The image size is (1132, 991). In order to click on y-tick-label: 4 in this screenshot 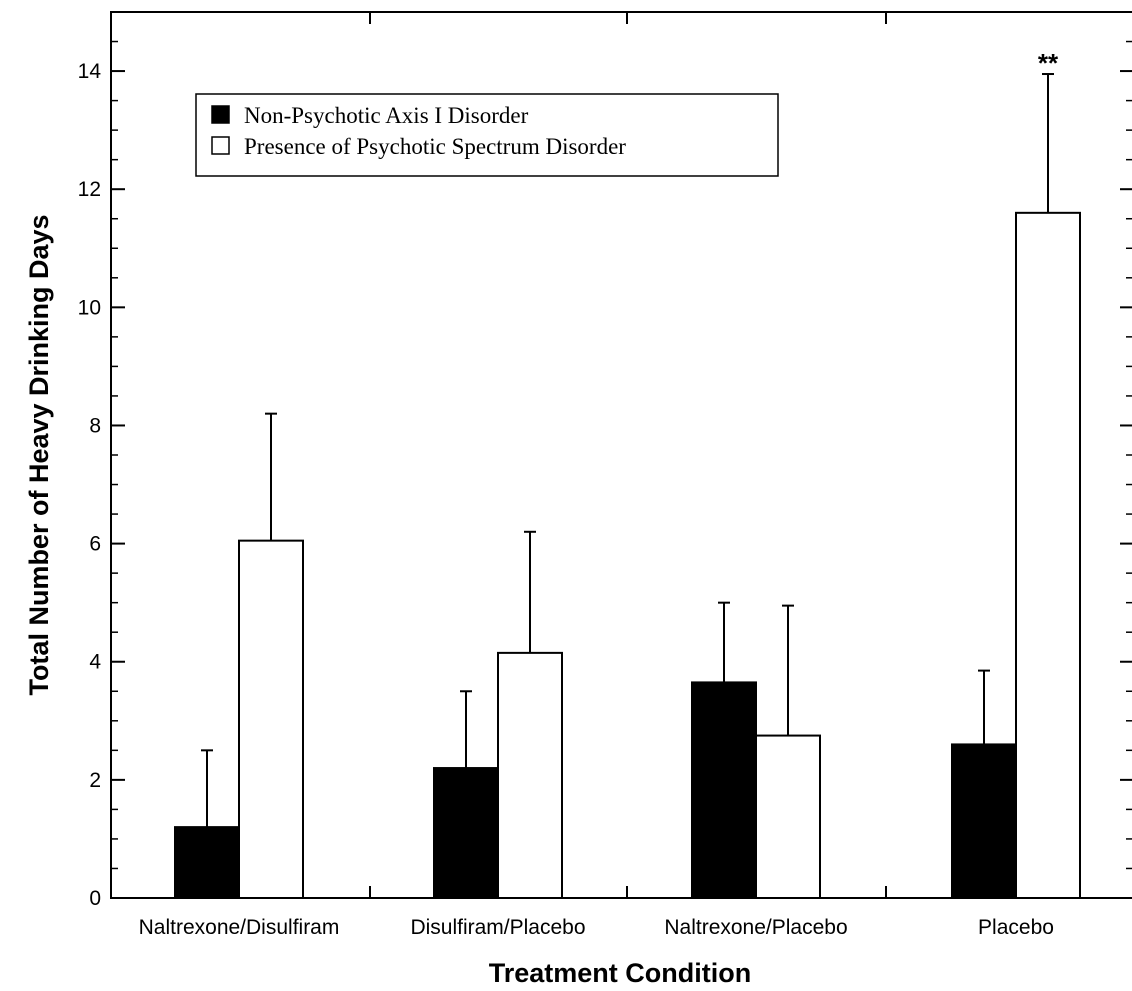, I will do `click(95, 662)`.